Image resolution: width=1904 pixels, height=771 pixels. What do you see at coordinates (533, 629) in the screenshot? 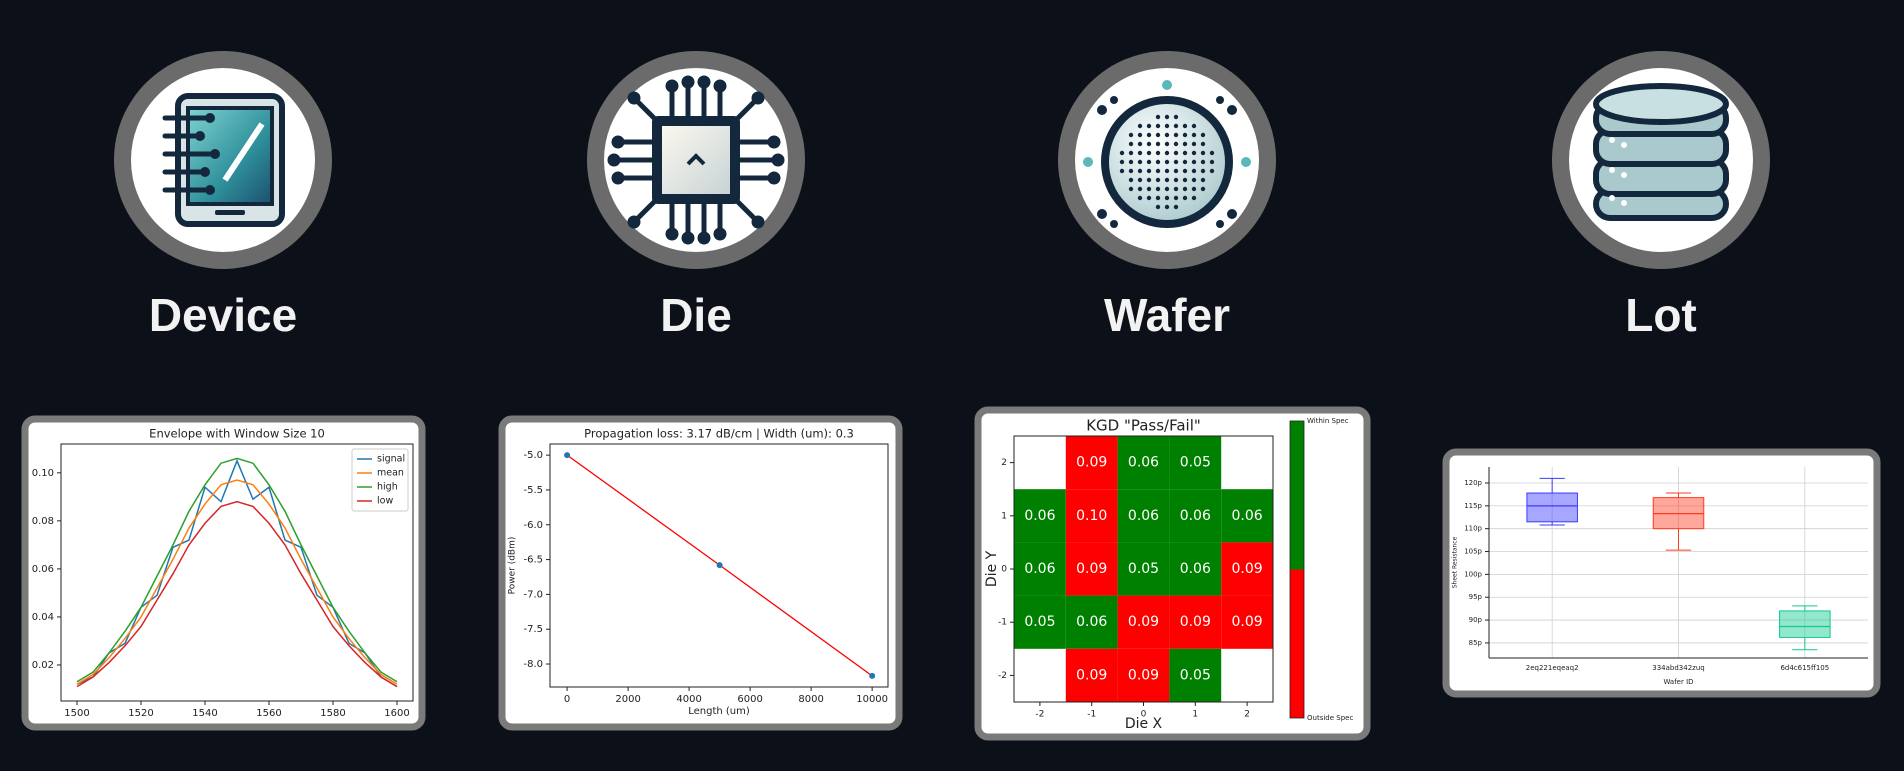
I see `y-tick-label: -7.5` at bounding box center [533, 629].